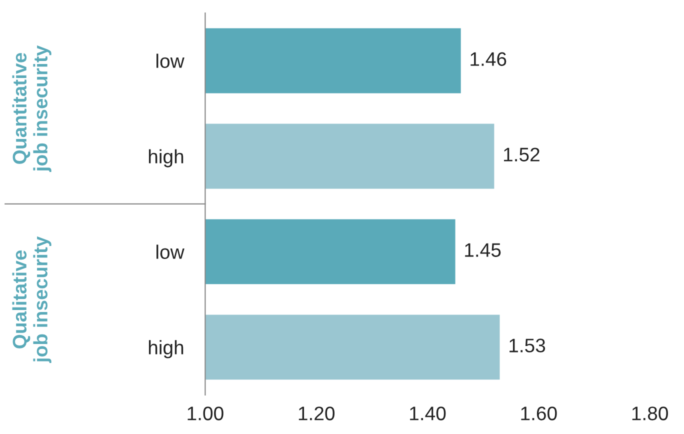 Image resolution: width=684 pixels, height=434 pixels. I want to click on data-label: 1.45, so click(483, 250).